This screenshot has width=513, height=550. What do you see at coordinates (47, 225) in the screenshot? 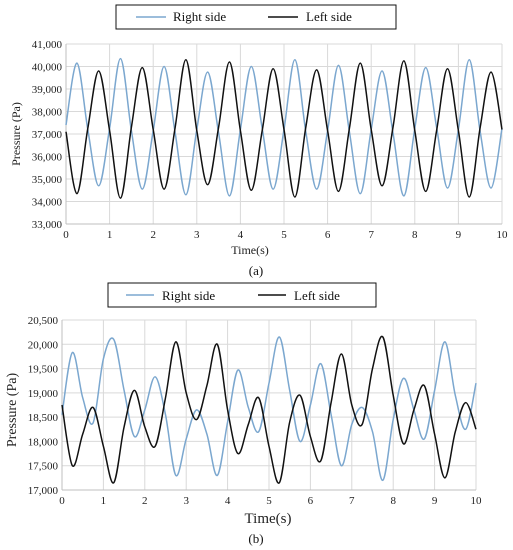
I see `y-tick-label: 33,000` at bounding box center [47, 225].